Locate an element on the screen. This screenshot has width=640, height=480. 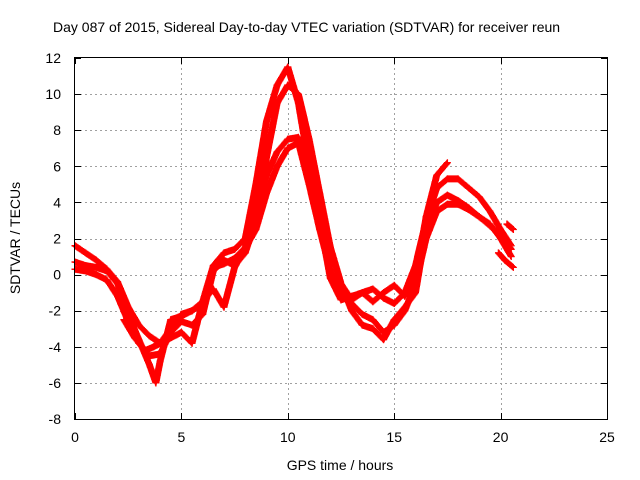
y-tick-label-2: -4 is located at coordinates (55, 347).